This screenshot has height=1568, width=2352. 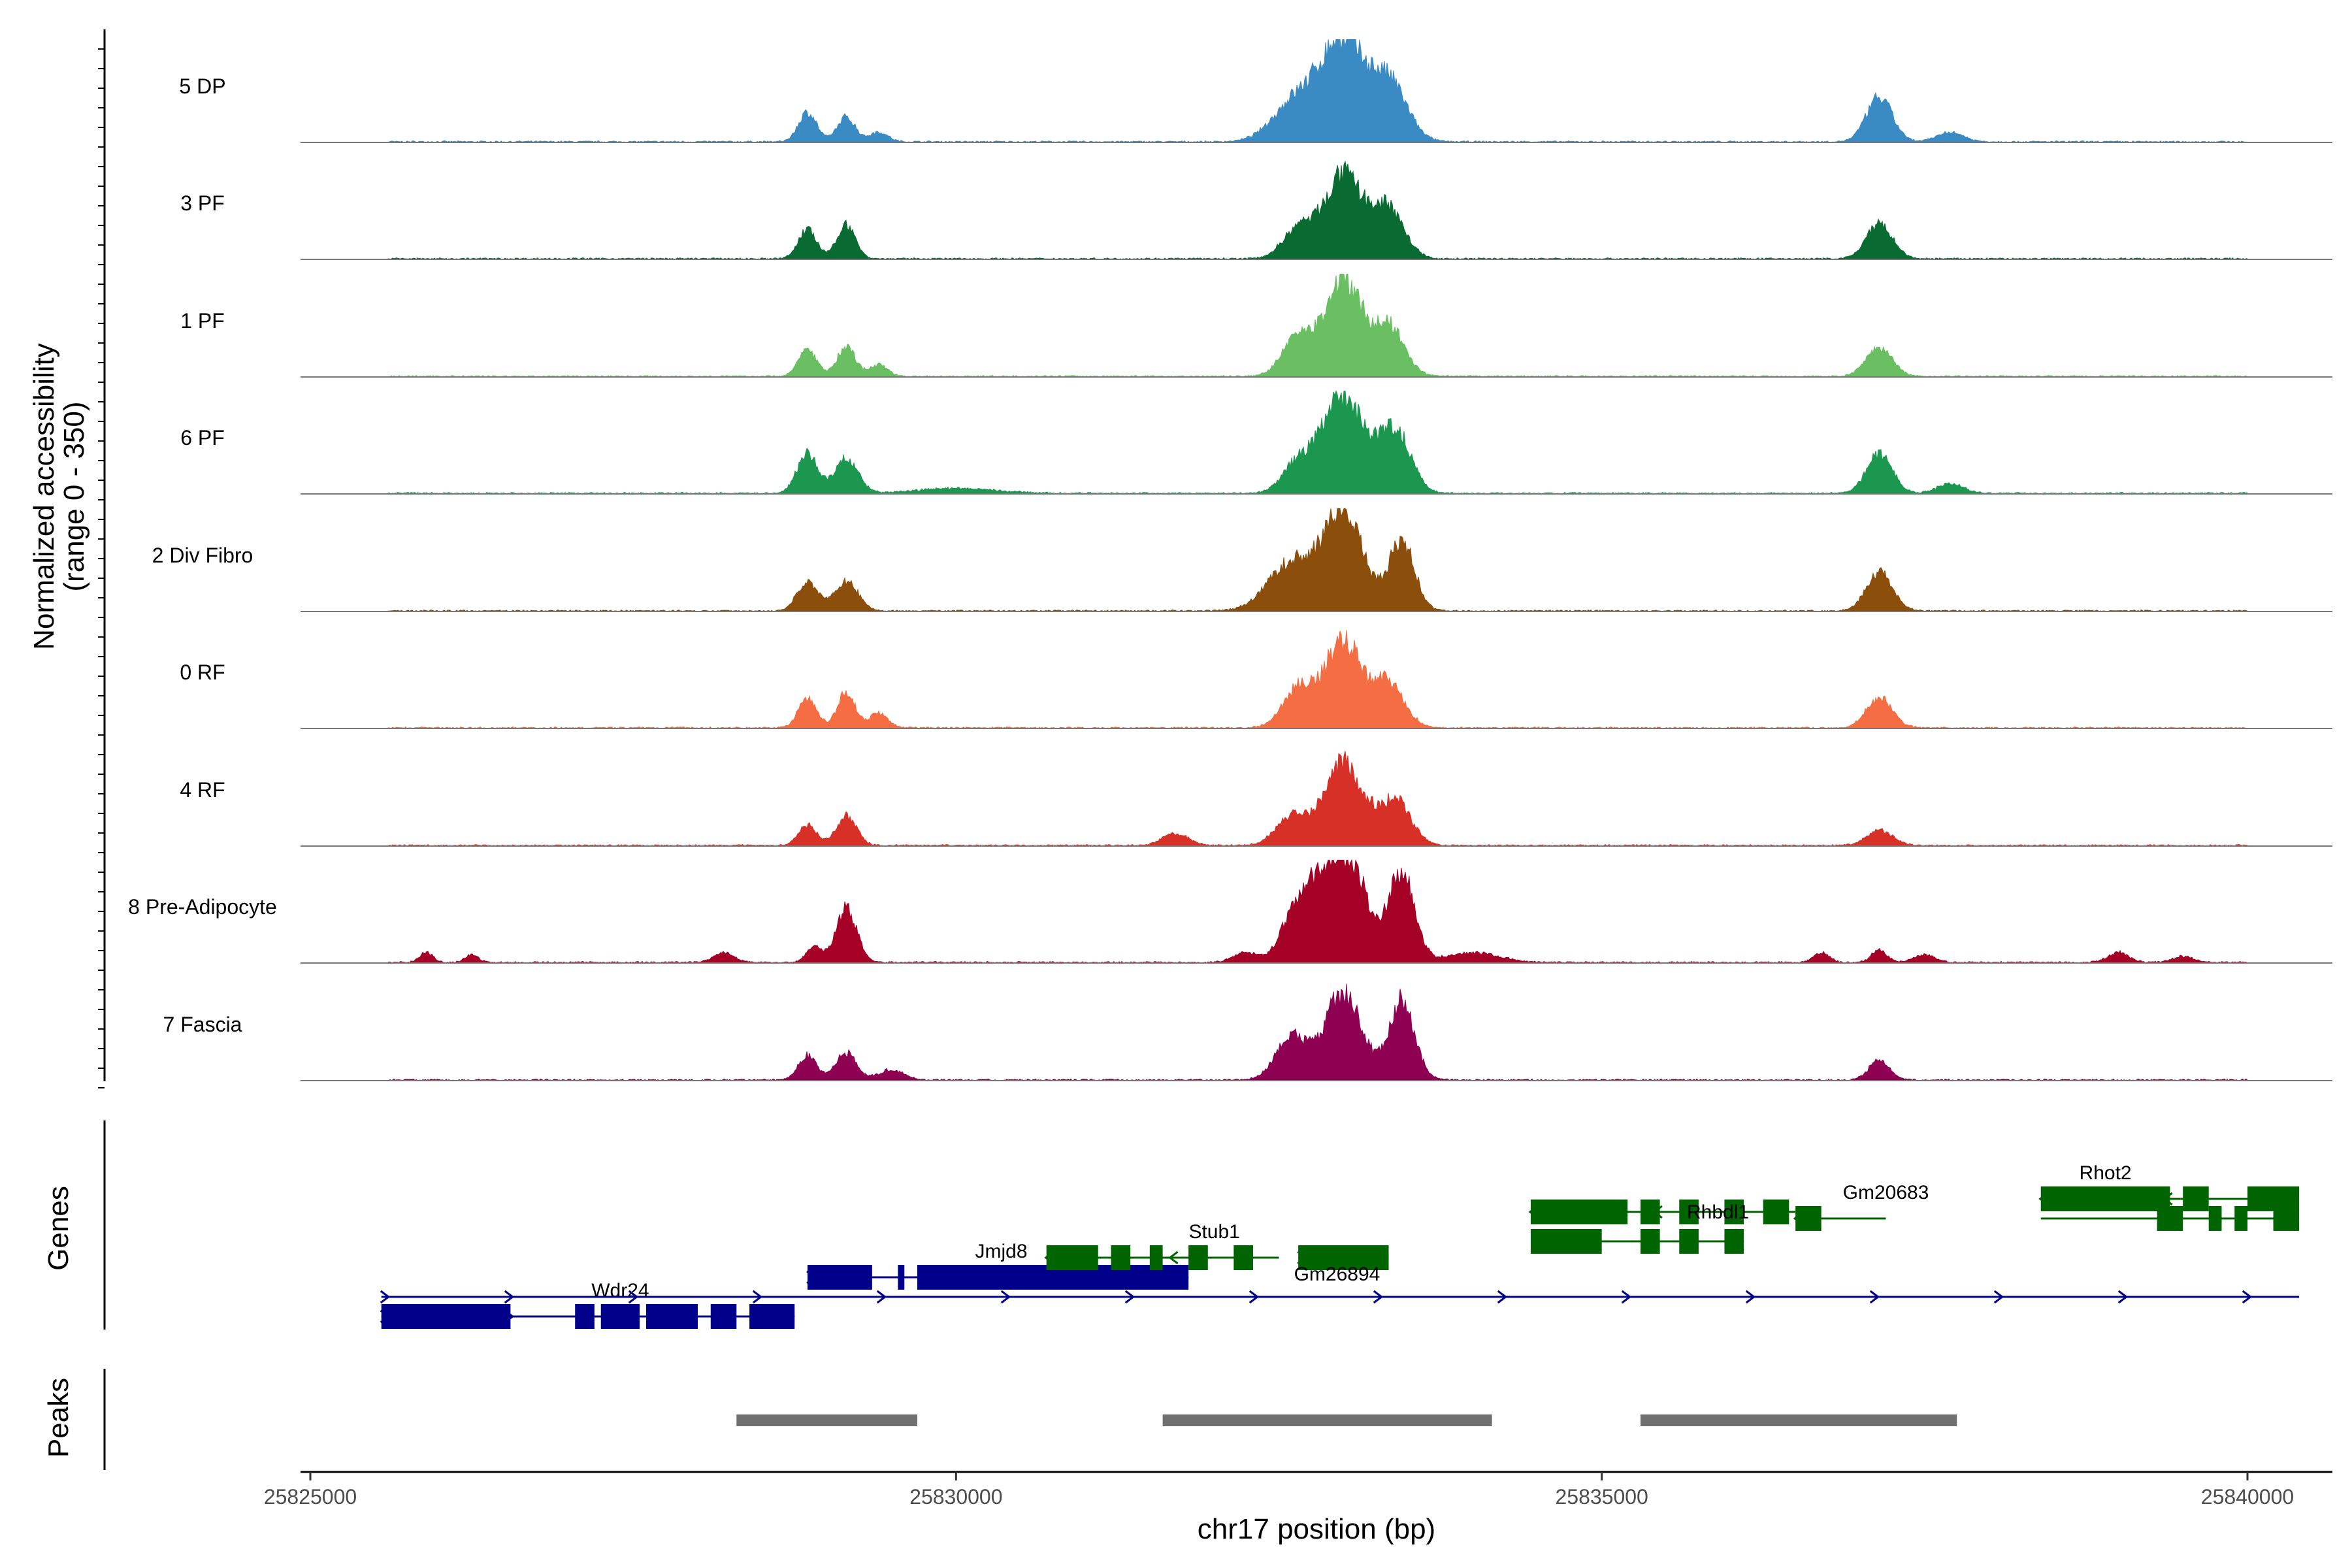 I want to click on x-tick-label: 25835000, so click(x=1601, y=1497).